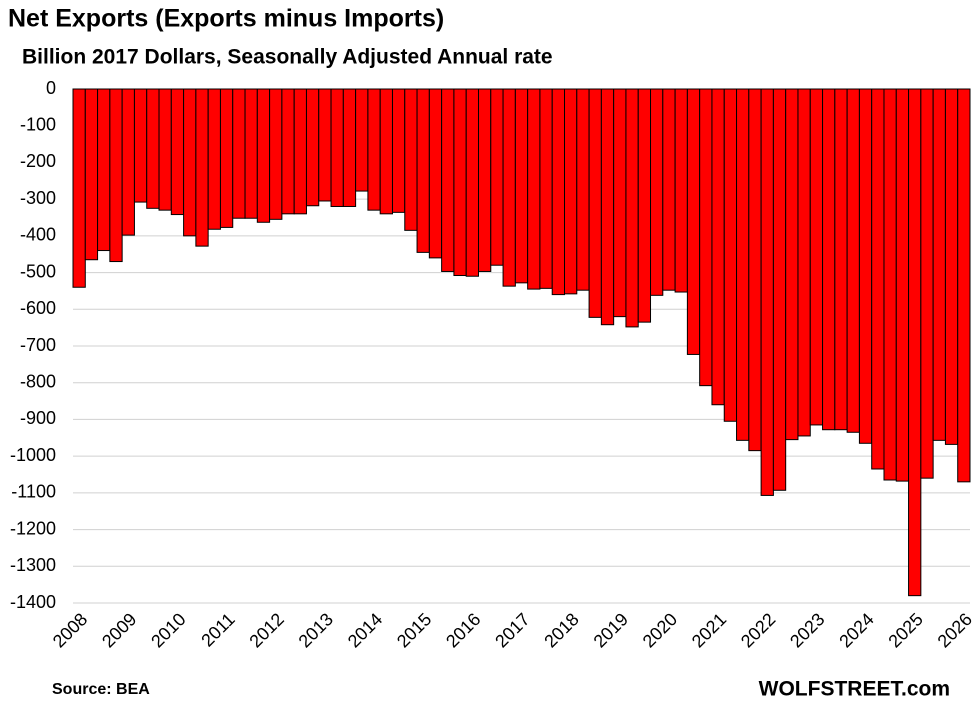 This screenshot has height=708, width=976. What do you see at coordinates (856, 630) in the screenshot?
I see `x-tick-label: 2024` at bounding box center [856, 630].